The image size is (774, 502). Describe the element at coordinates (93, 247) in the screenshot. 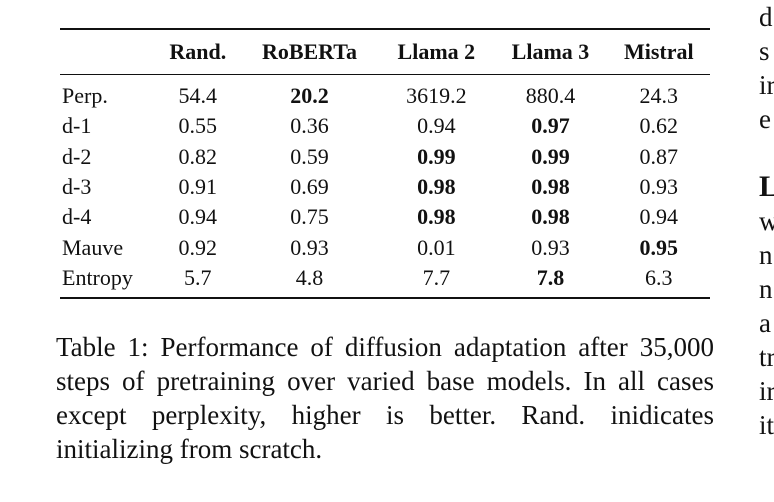

I see `row-label: Mauve` at that location.